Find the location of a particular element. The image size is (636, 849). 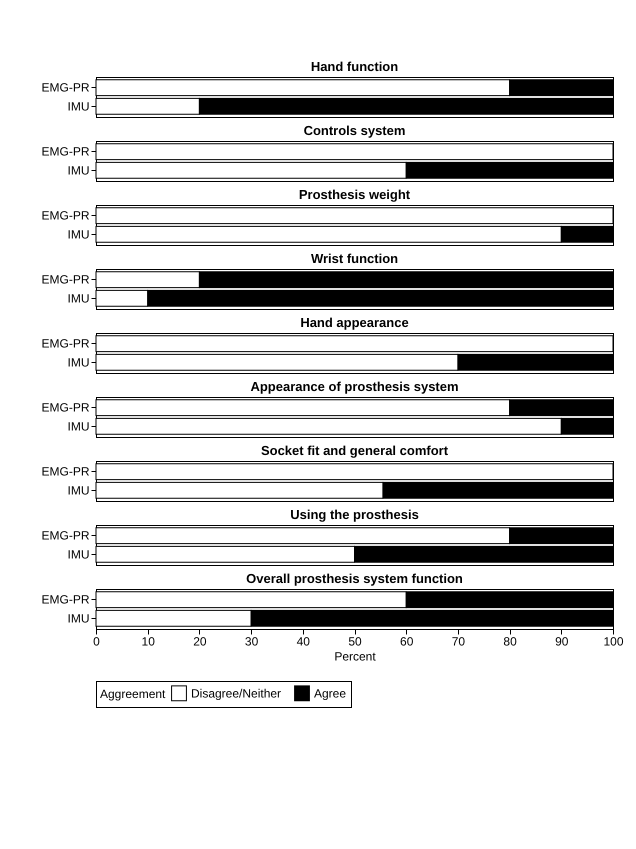

chart-title: Wrist function is located at coordinates (354, 258).